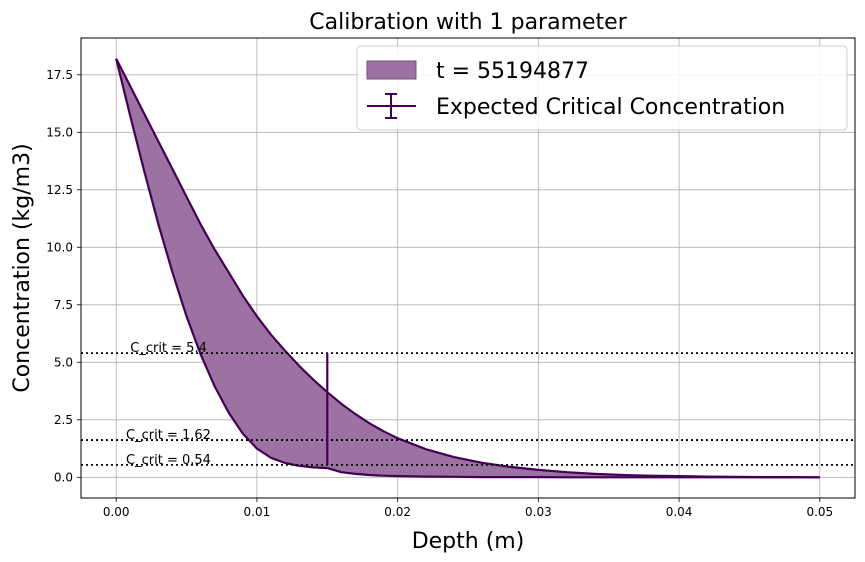 The width and height of the screenshot is (865, 562). Describe the element at coordinates (59, 75) in the screenshot. I see `y-tick-label: 17.5` at that location.